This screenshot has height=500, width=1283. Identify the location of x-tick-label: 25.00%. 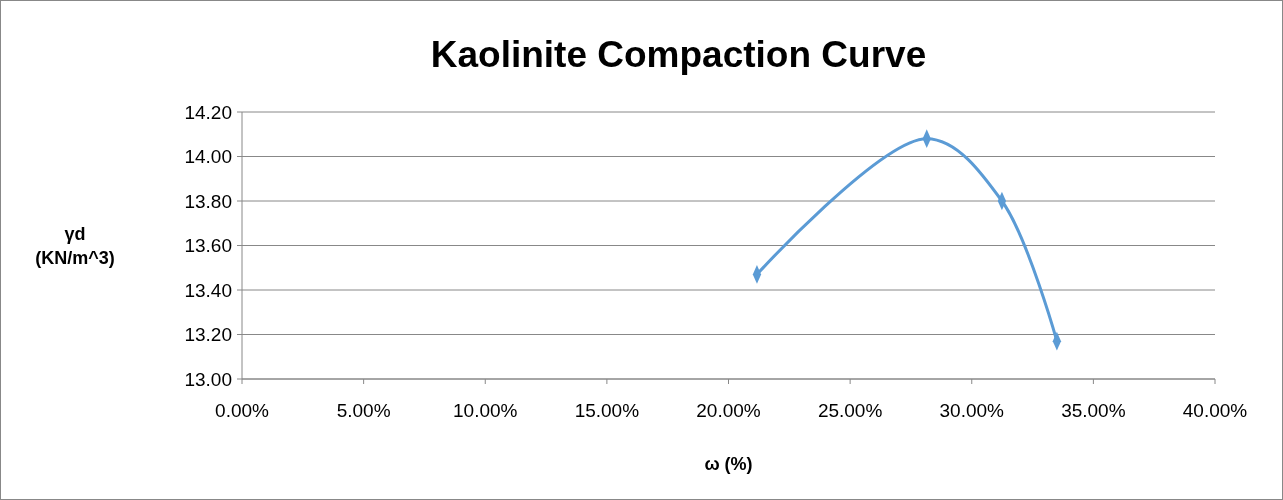
(850, 410).